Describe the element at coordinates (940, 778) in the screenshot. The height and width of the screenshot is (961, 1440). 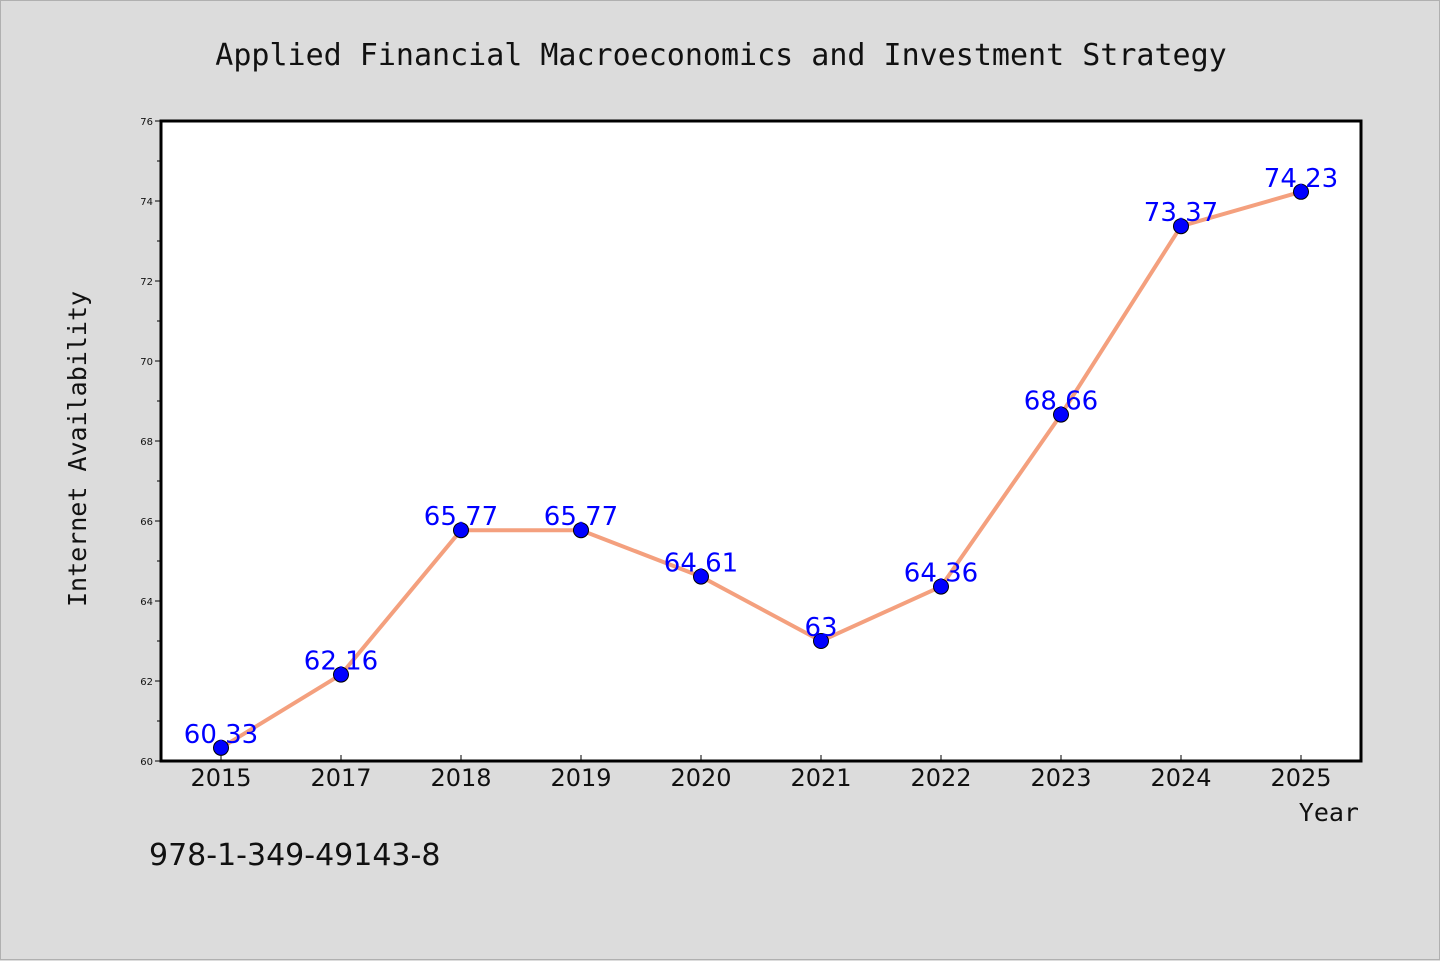
I see `x-tick-label: 2022` at that location.